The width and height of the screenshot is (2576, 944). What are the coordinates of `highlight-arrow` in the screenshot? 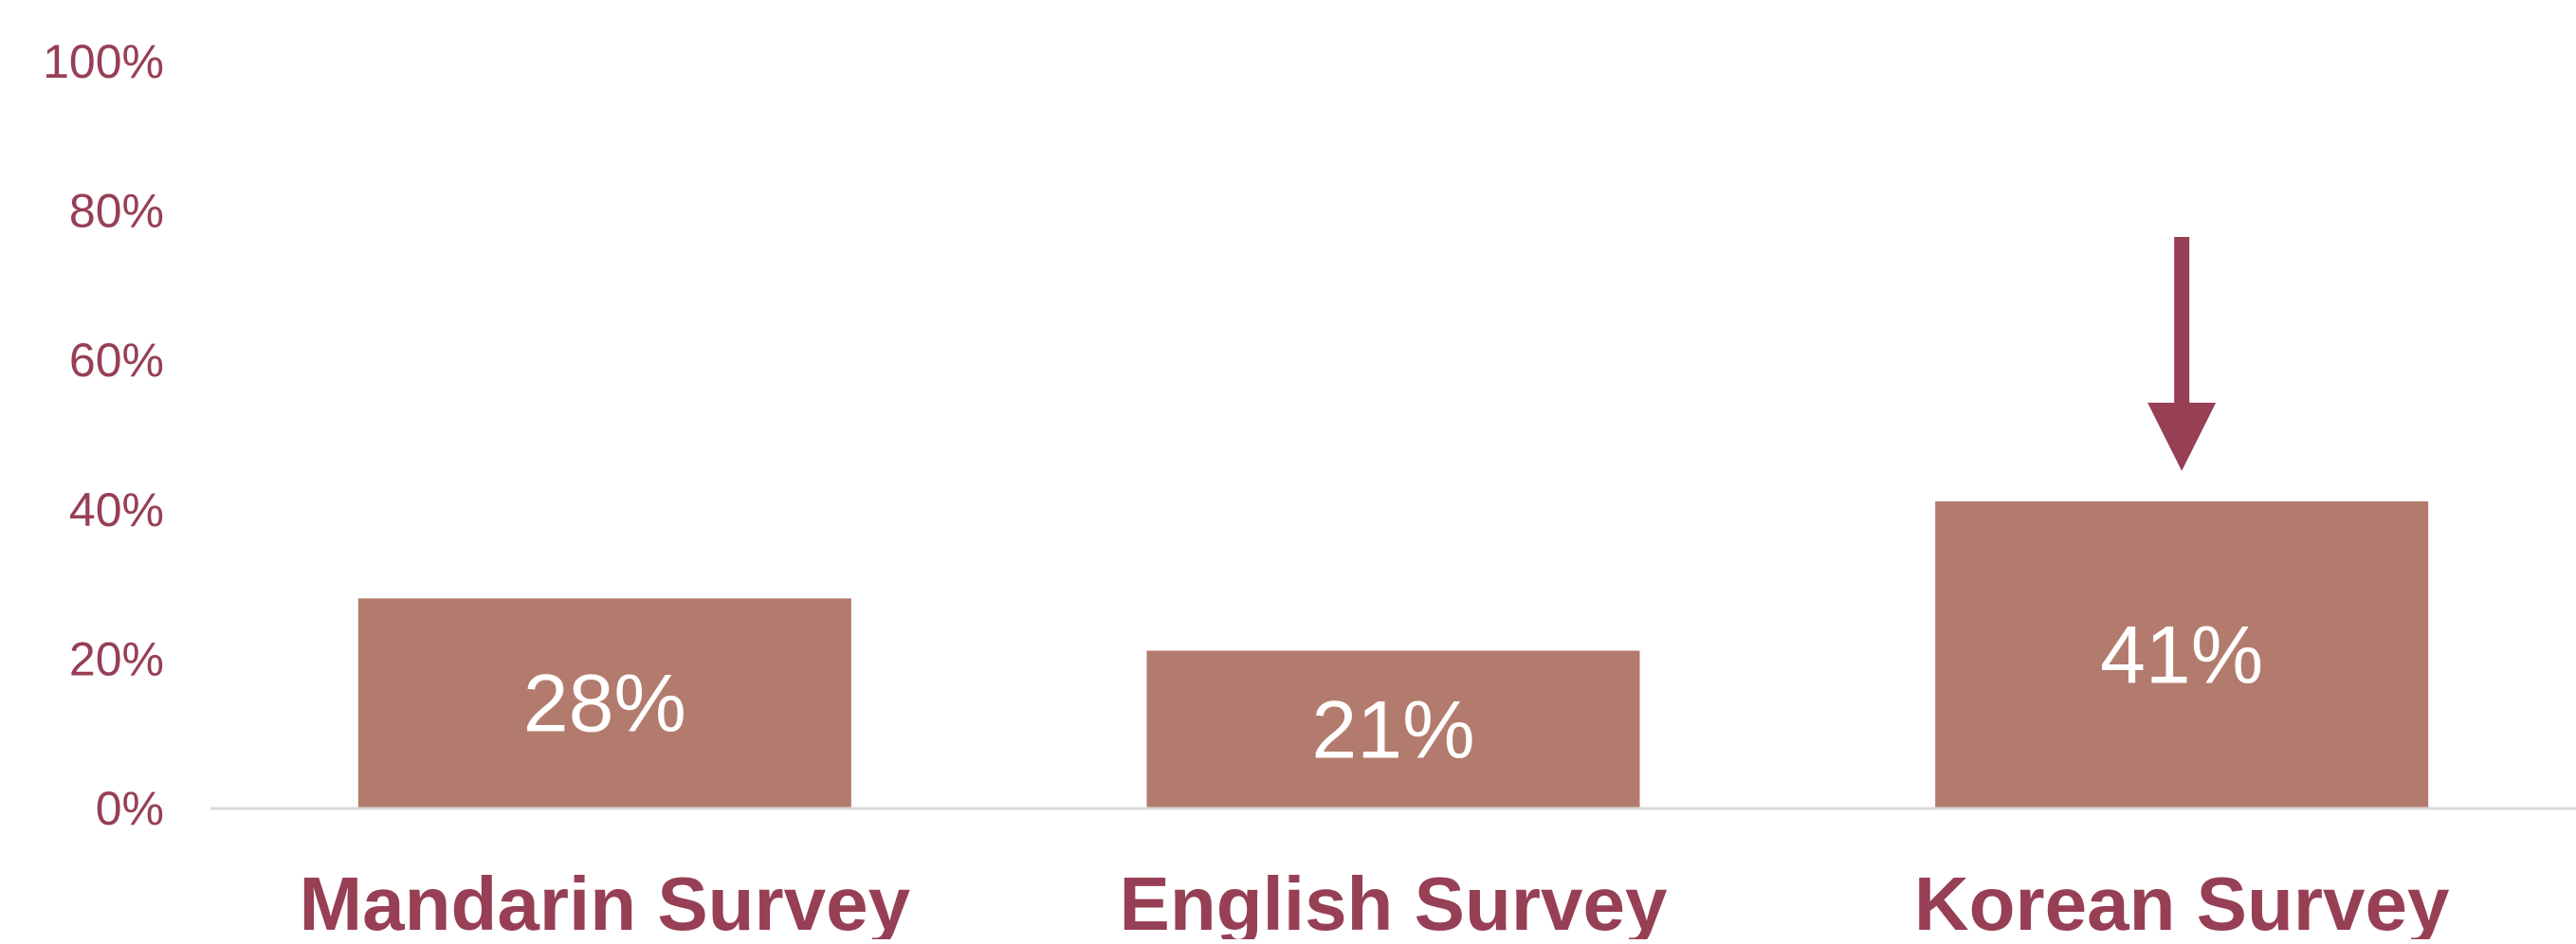 It's located at (2182, 354).